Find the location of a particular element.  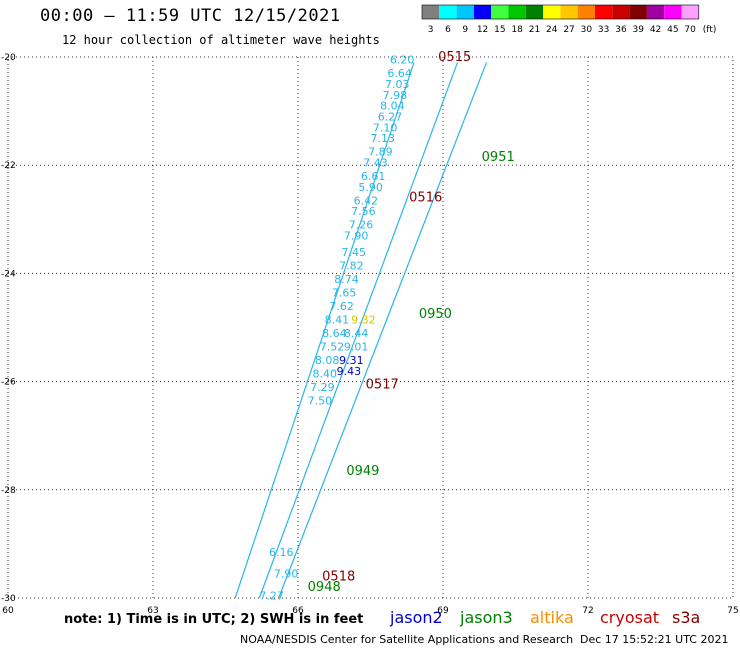

wave-height-label: 8.41 is located at coordinates (337, 319).